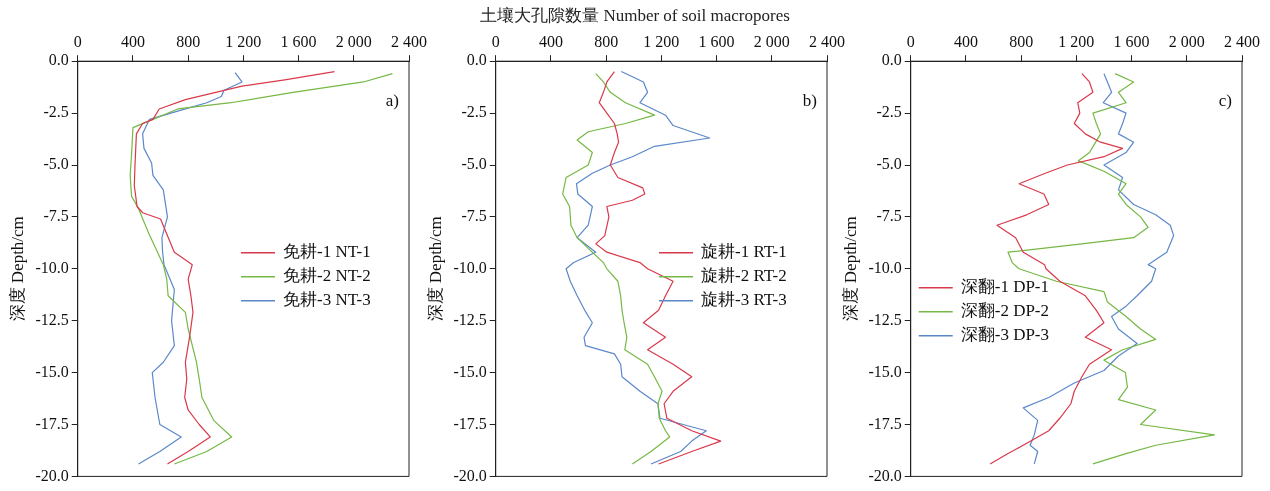 The height and width of the screenshot is (491, 1270). What do you see at coordinates (327, 252) in the screenshot?
I see `legend-label: 免耕-1 NT-1` at bounding box center [327, 252].